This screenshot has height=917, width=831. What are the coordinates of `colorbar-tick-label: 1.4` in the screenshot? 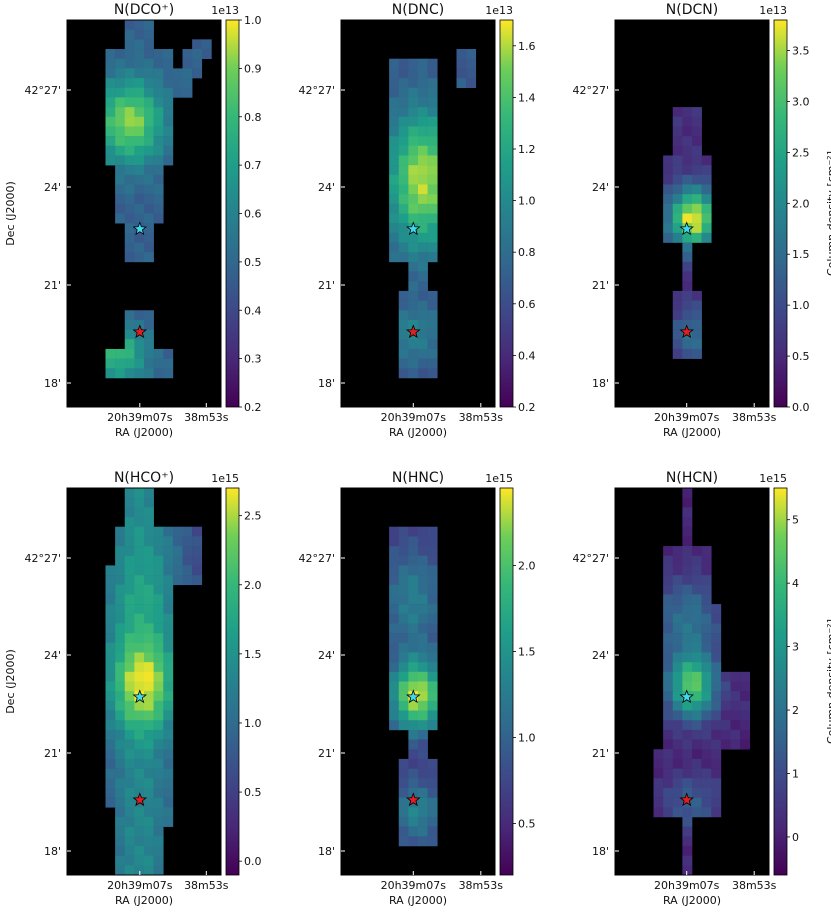 It's located at (527, 97).